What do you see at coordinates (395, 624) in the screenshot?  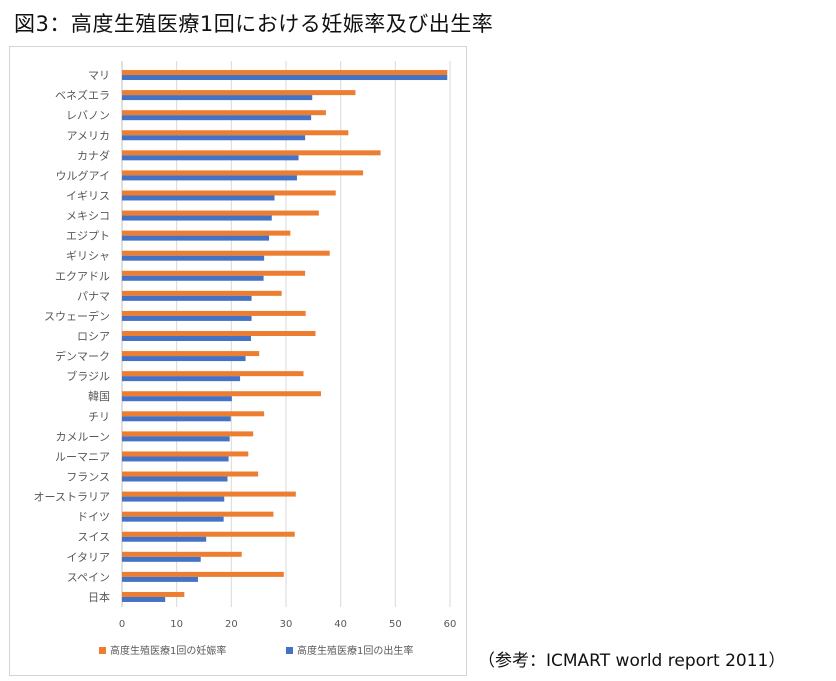 I see `x-tick-label: 50` at bounding box center [395, 624].